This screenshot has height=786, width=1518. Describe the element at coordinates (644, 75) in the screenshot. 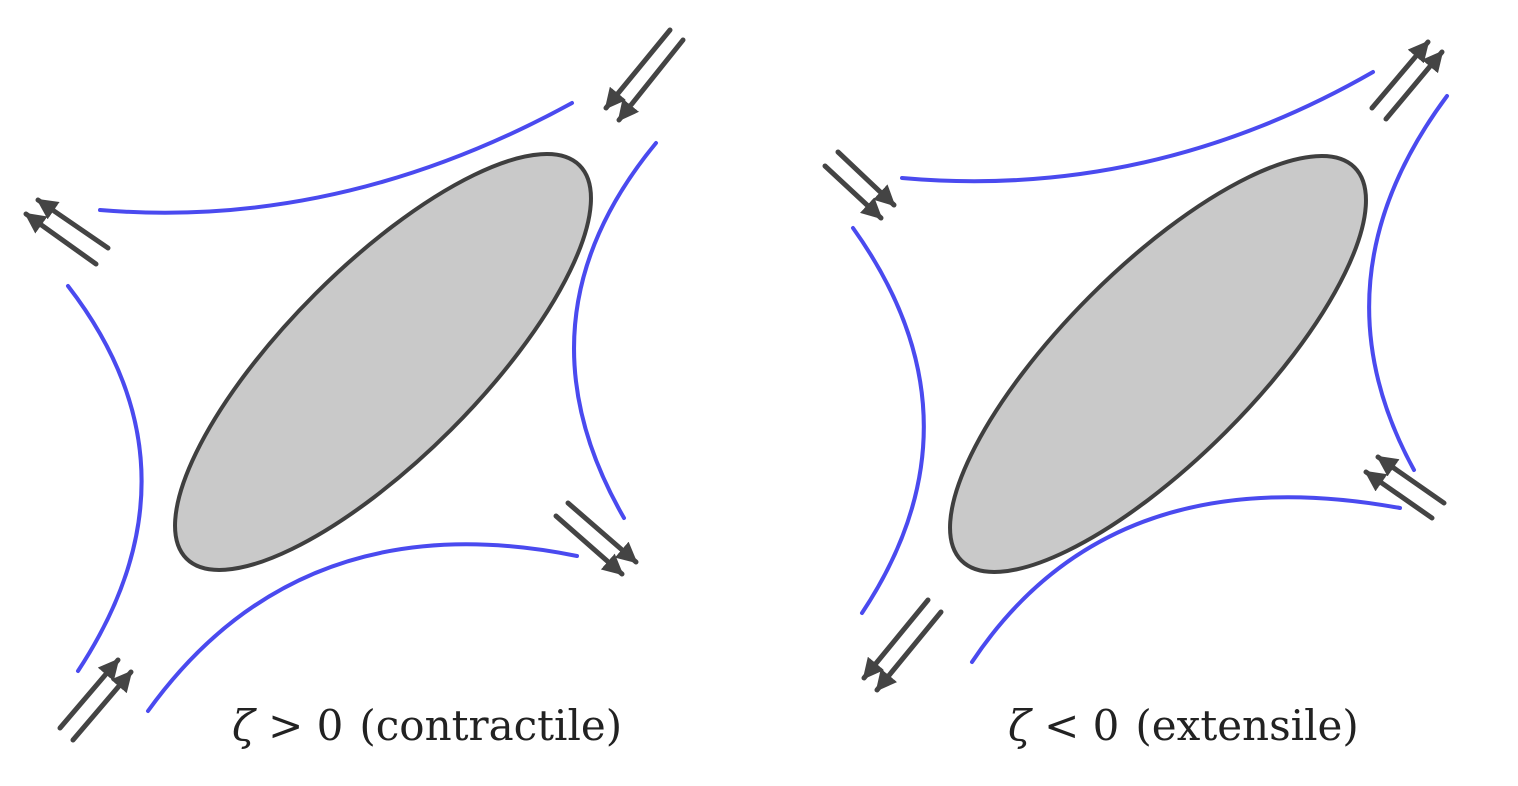

I see `arrow-inward-top-right` at that location.